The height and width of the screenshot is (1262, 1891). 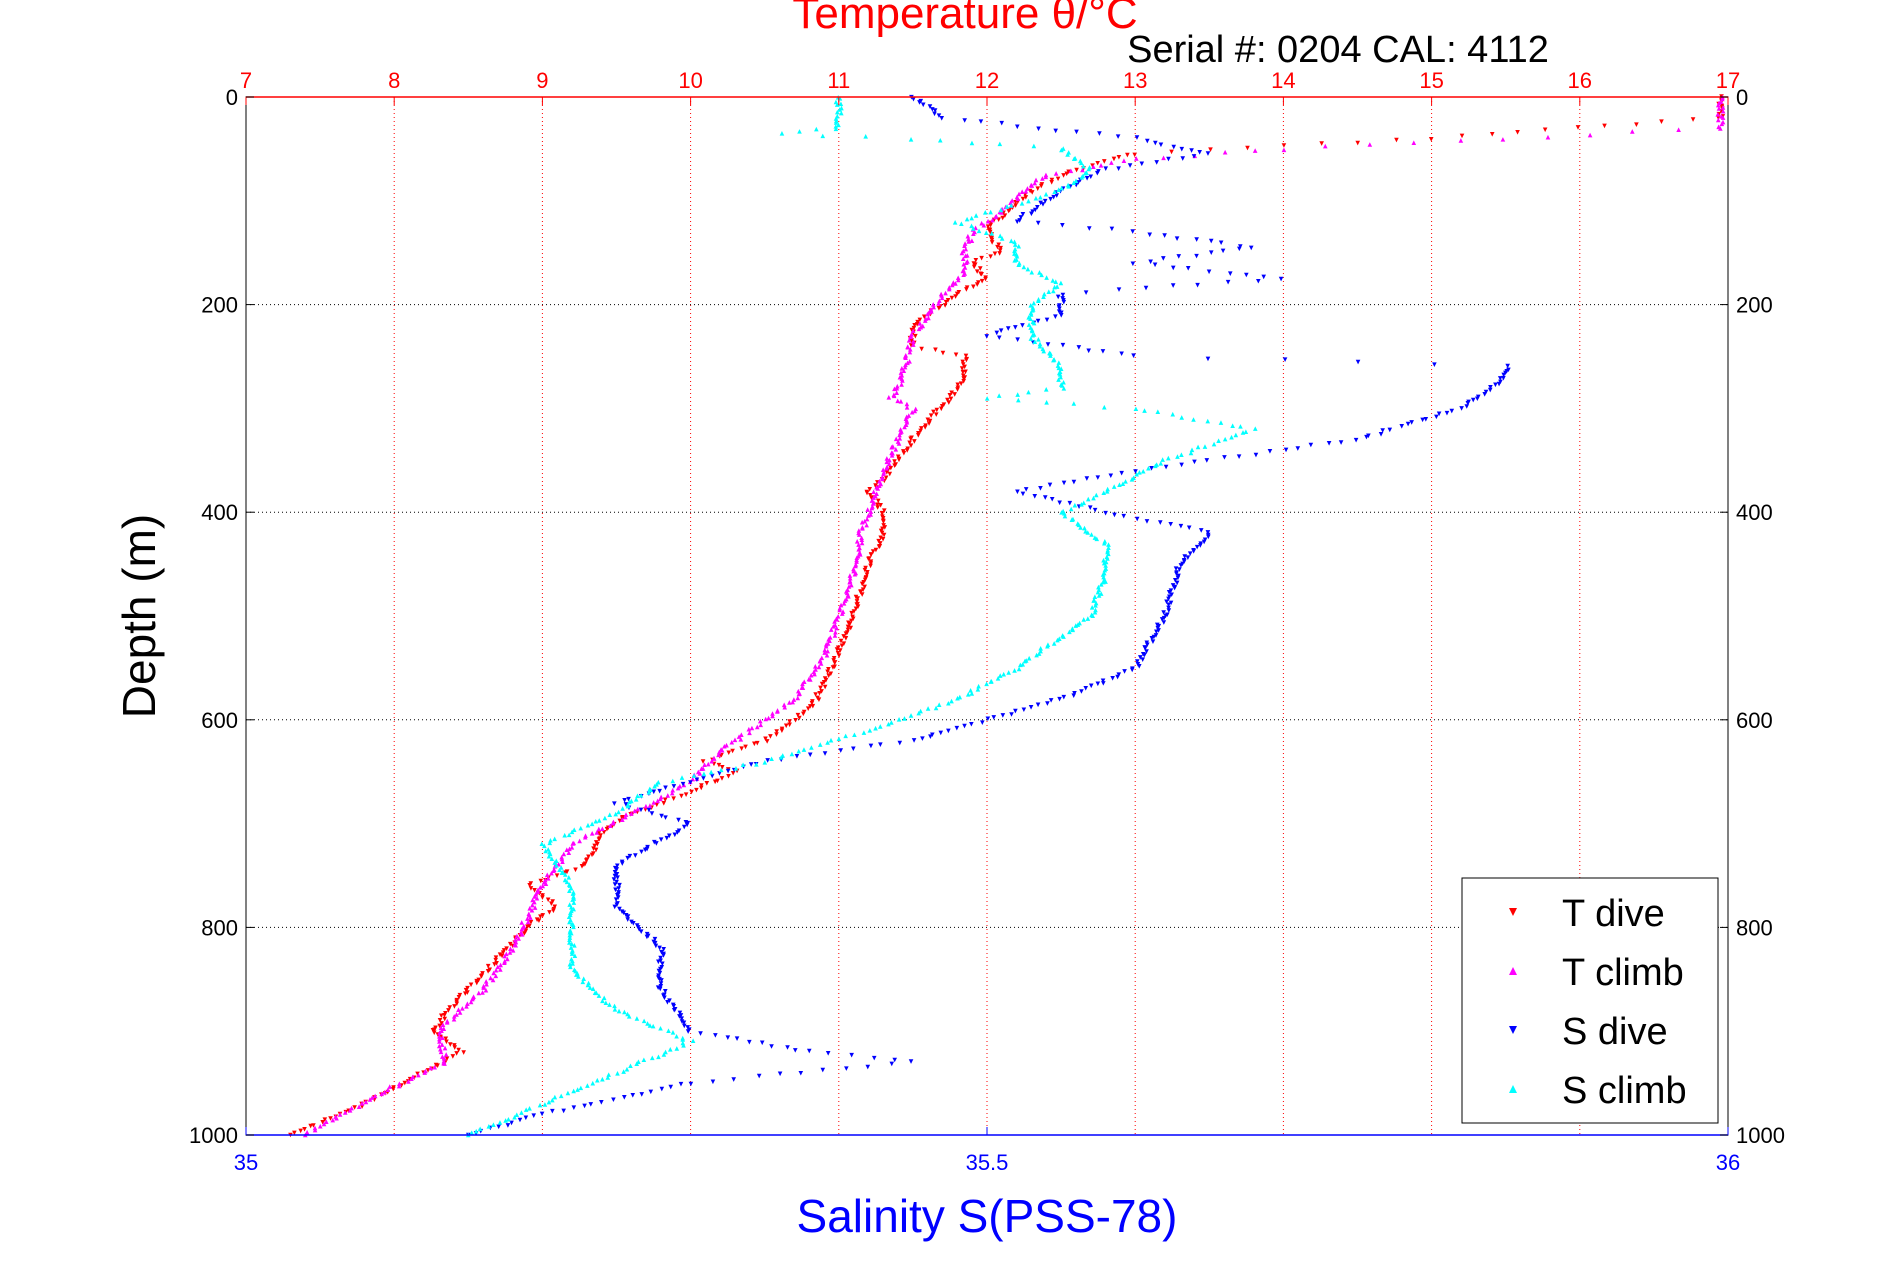 What do you see at coordinates (1431, 80) in the screenshot?
I see `temp-tick-label: 15` at bounding box center [1431, 80].